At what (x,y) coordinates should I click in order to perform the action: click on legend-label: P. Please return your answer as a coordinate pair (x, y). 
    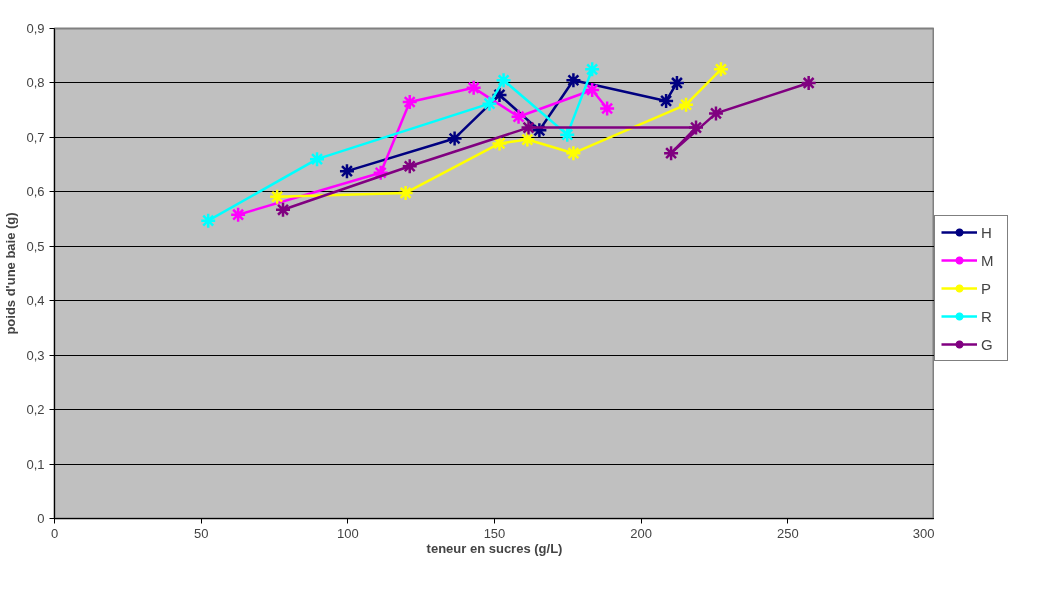
    Looking at the image, I should click on (986, 288).